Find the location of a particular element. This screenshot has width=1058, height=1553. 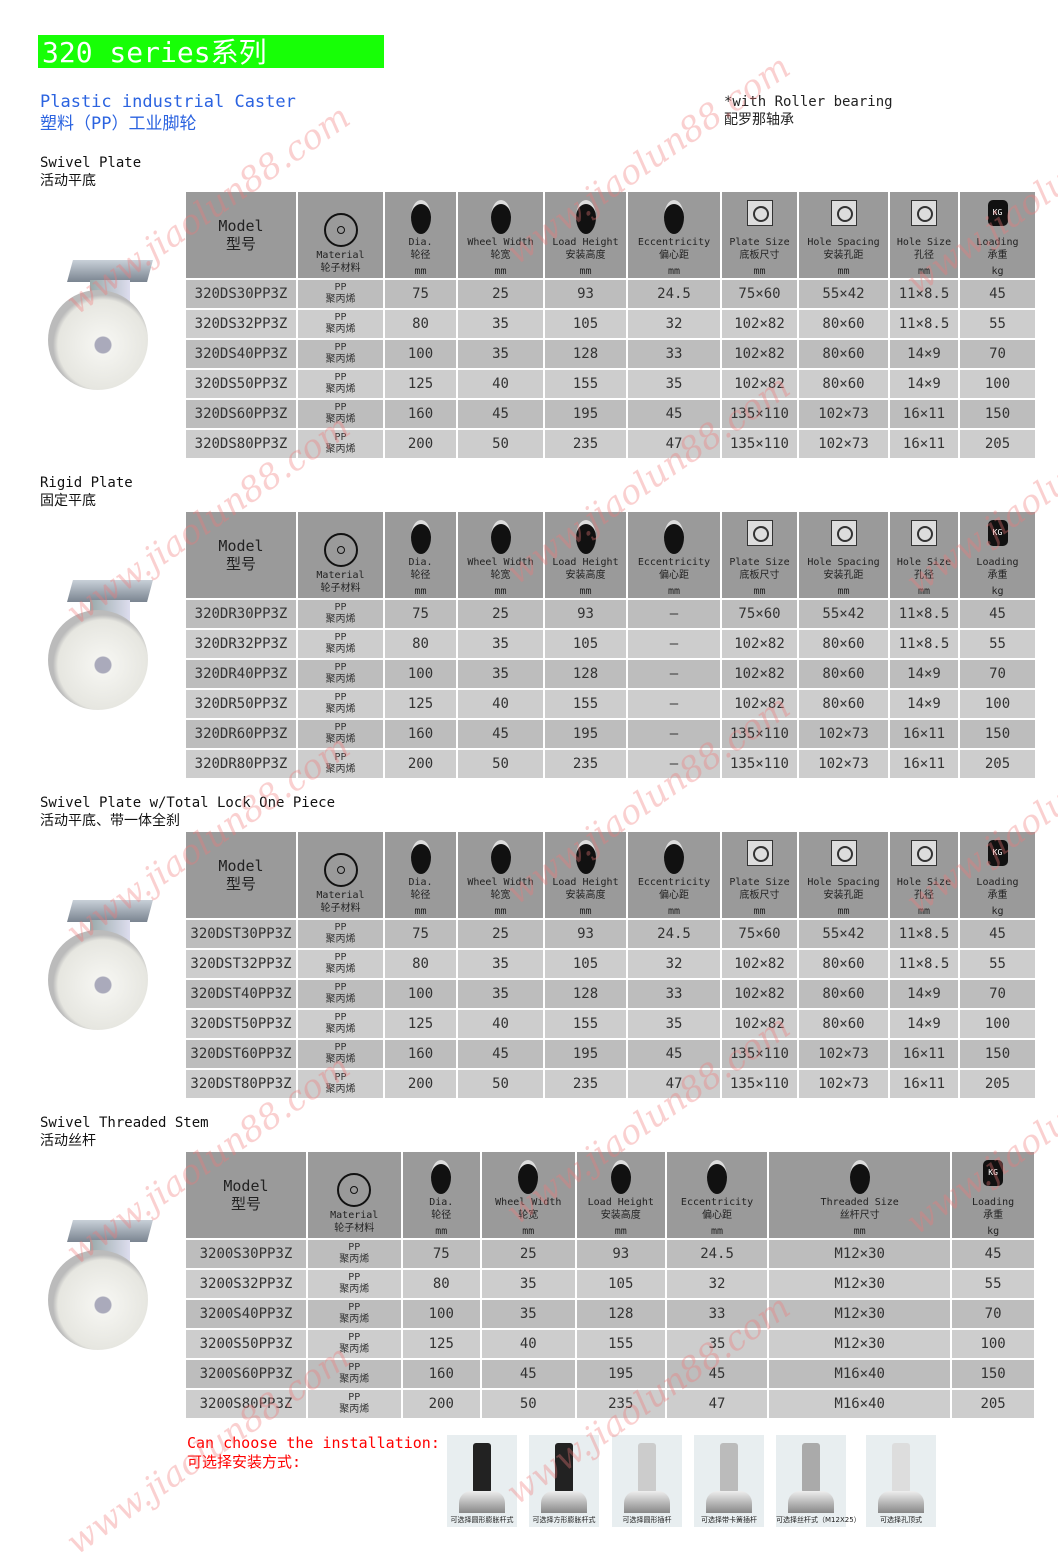

cell-spacing: 55×42 is located at coordinates (843, 934).